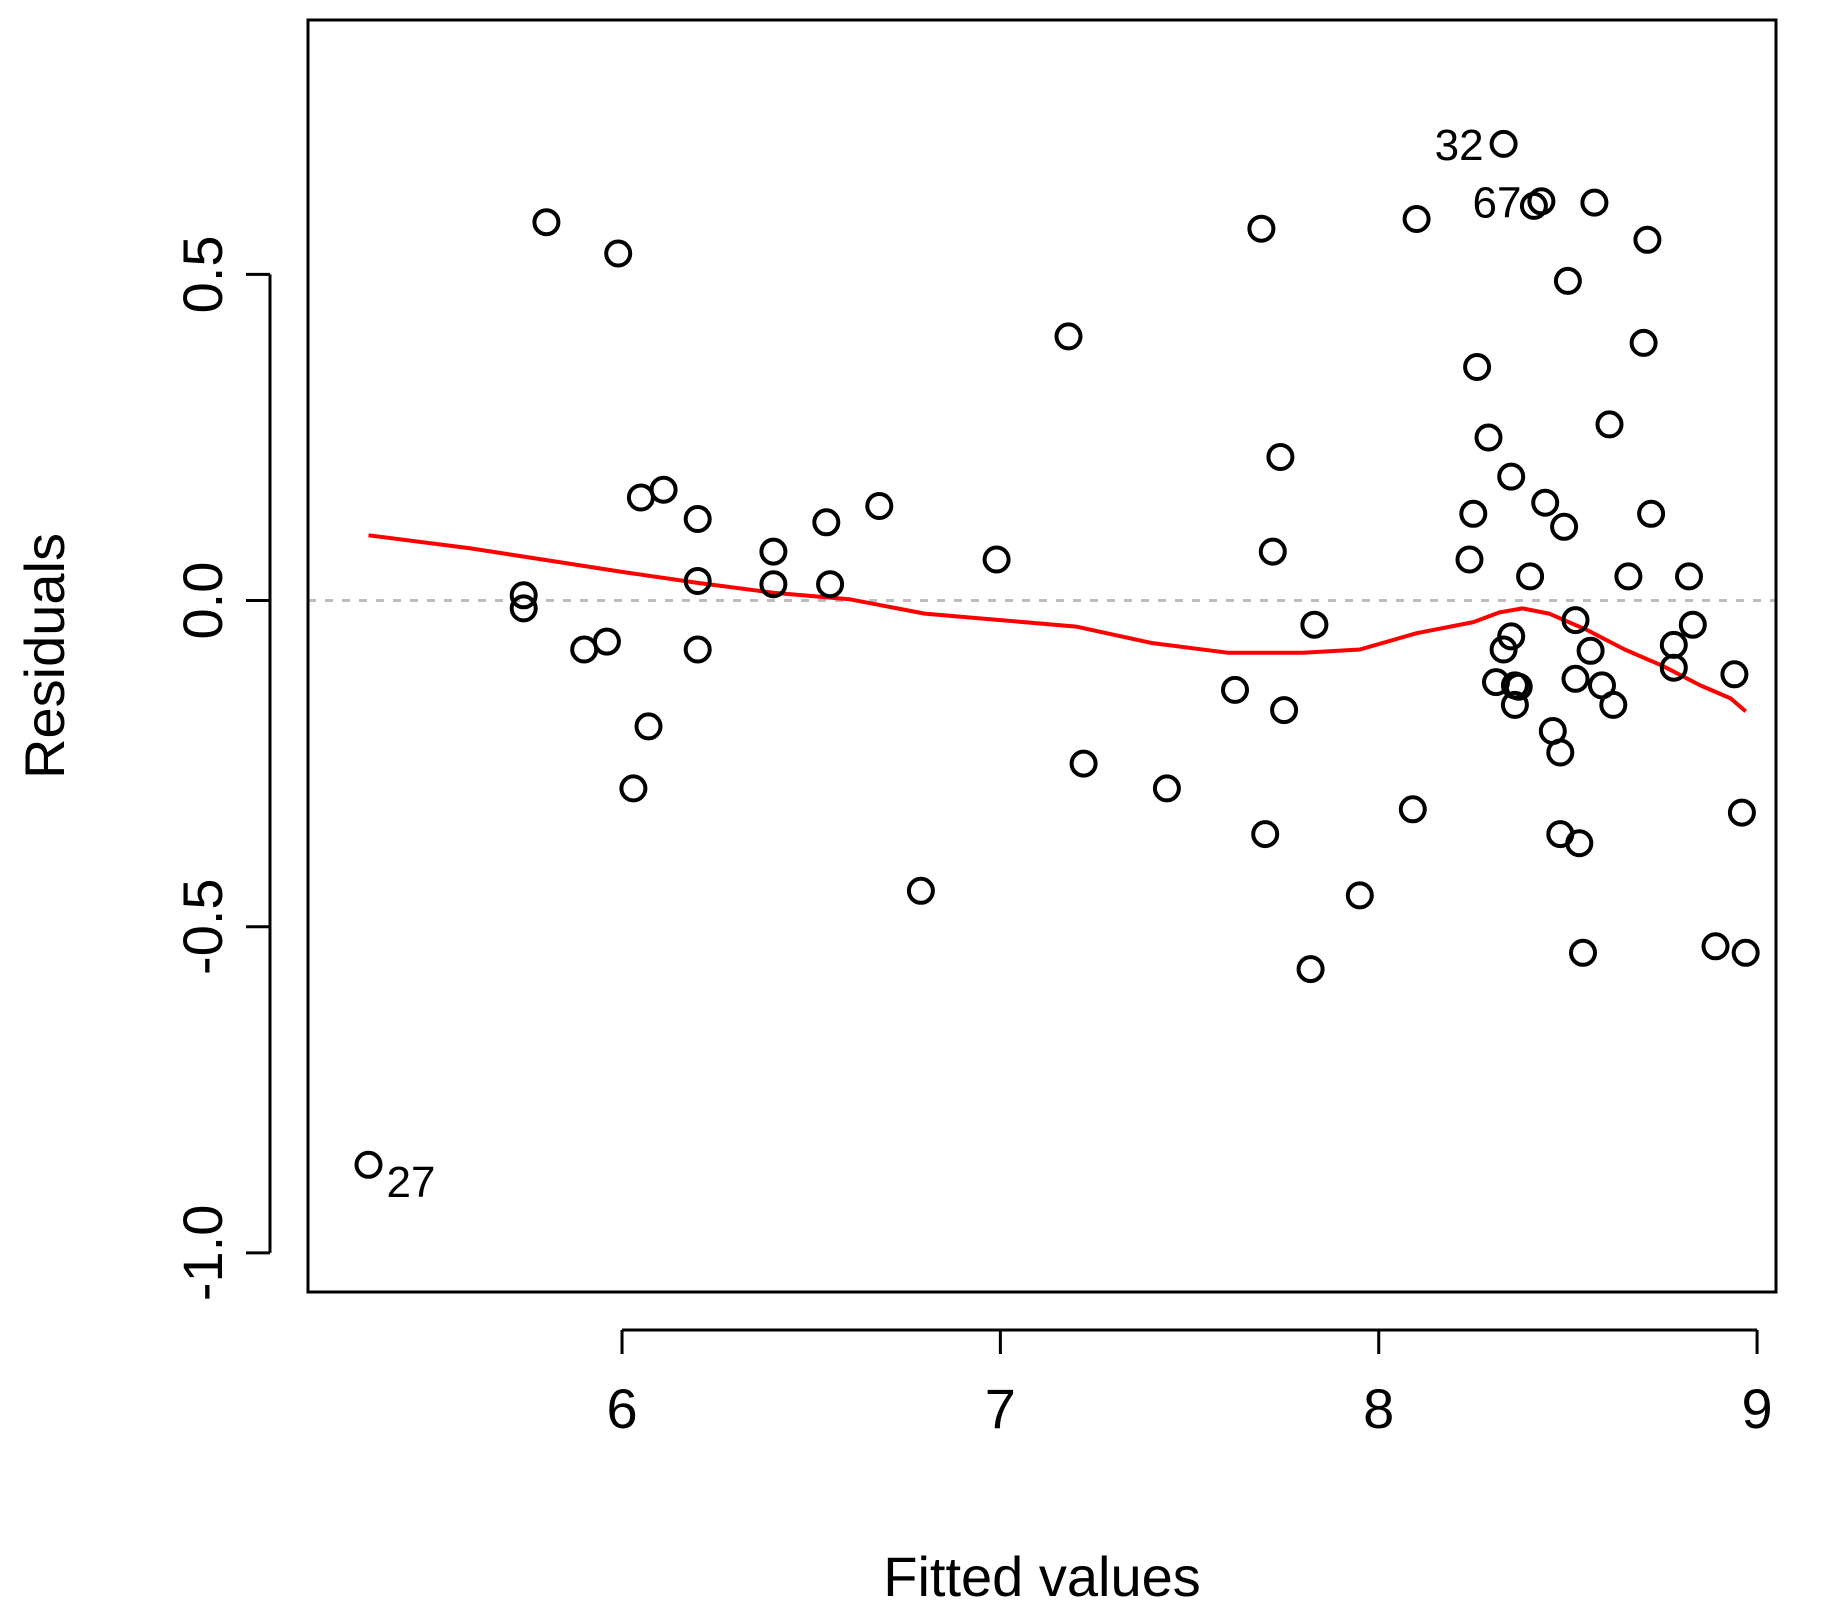 The height and width of the screenshot is (1611, 1844). I want to click on y-tick-label: -0.5, so click(202, 926).